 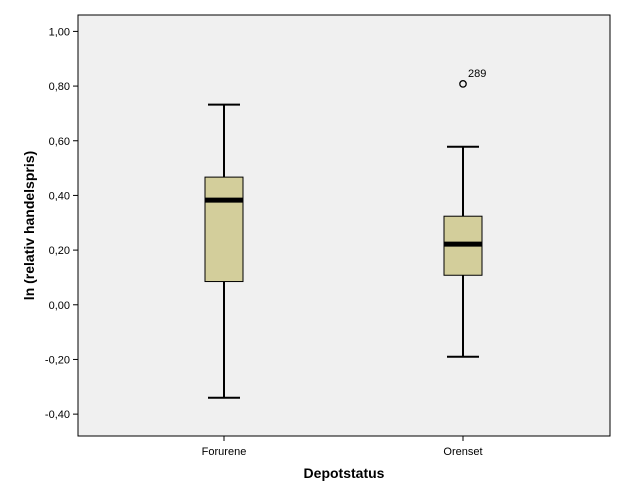 What do you see at coordinates (224, 229) in the screenshot?
I see `iqr-box` at bounding box center [224, 229].